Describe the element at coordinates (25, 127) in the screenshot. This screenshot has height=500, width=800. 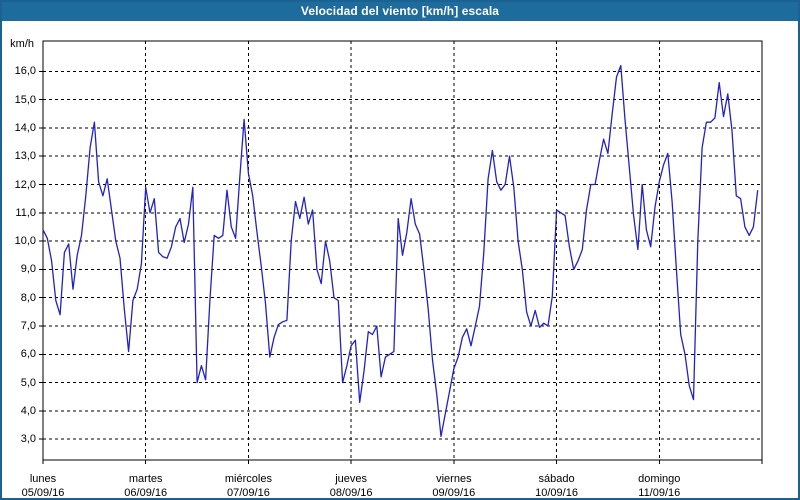
I see `y-axis-tick-label: 14,0` at that location.